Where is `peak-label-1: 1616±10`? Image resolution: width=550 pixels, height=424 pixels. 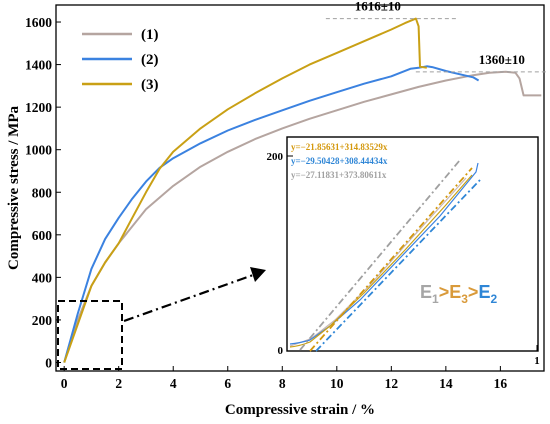
peak-label-1: 1616±10 is located at coordinates (378, 7).